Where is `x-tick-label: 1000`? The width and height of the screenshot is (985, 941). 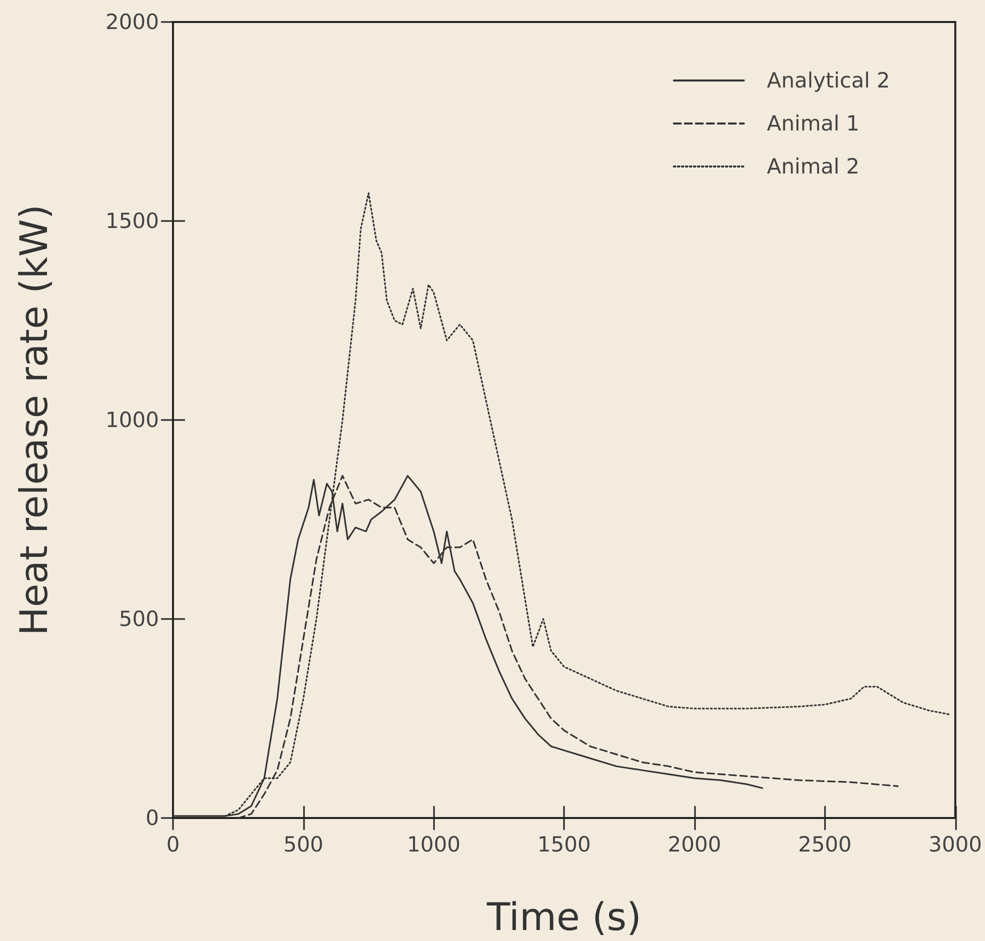 x-tick-label: 1000 is located at coordinates (433, 844).